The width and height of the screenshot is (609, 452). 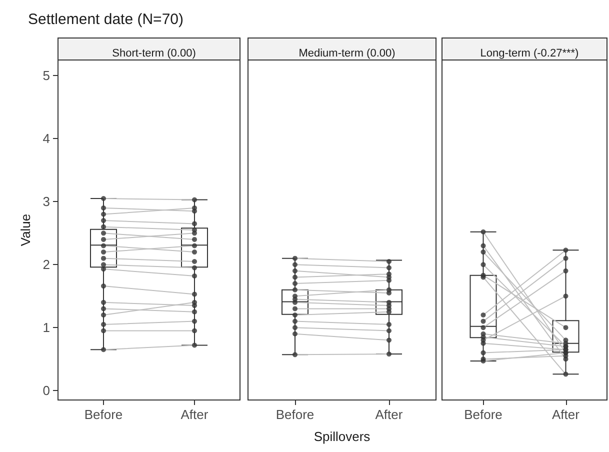 What do you see at coordinates (347, 54) in the screenshot?
I see `chart-title: Medium-term (0.00)` at bounding box center [347, 54].